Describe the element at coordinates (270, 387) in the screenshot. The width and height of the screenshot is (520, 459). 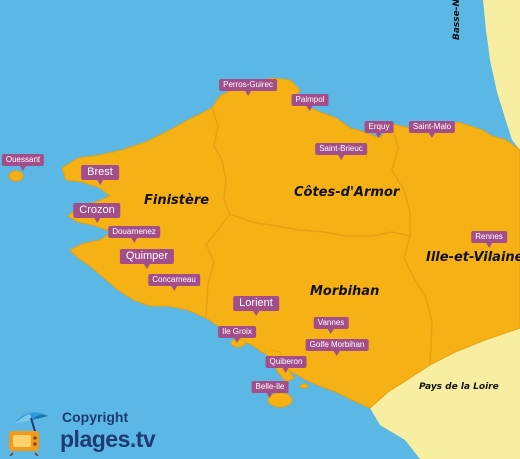
I see `city-label: Belle-Ile` at that location.